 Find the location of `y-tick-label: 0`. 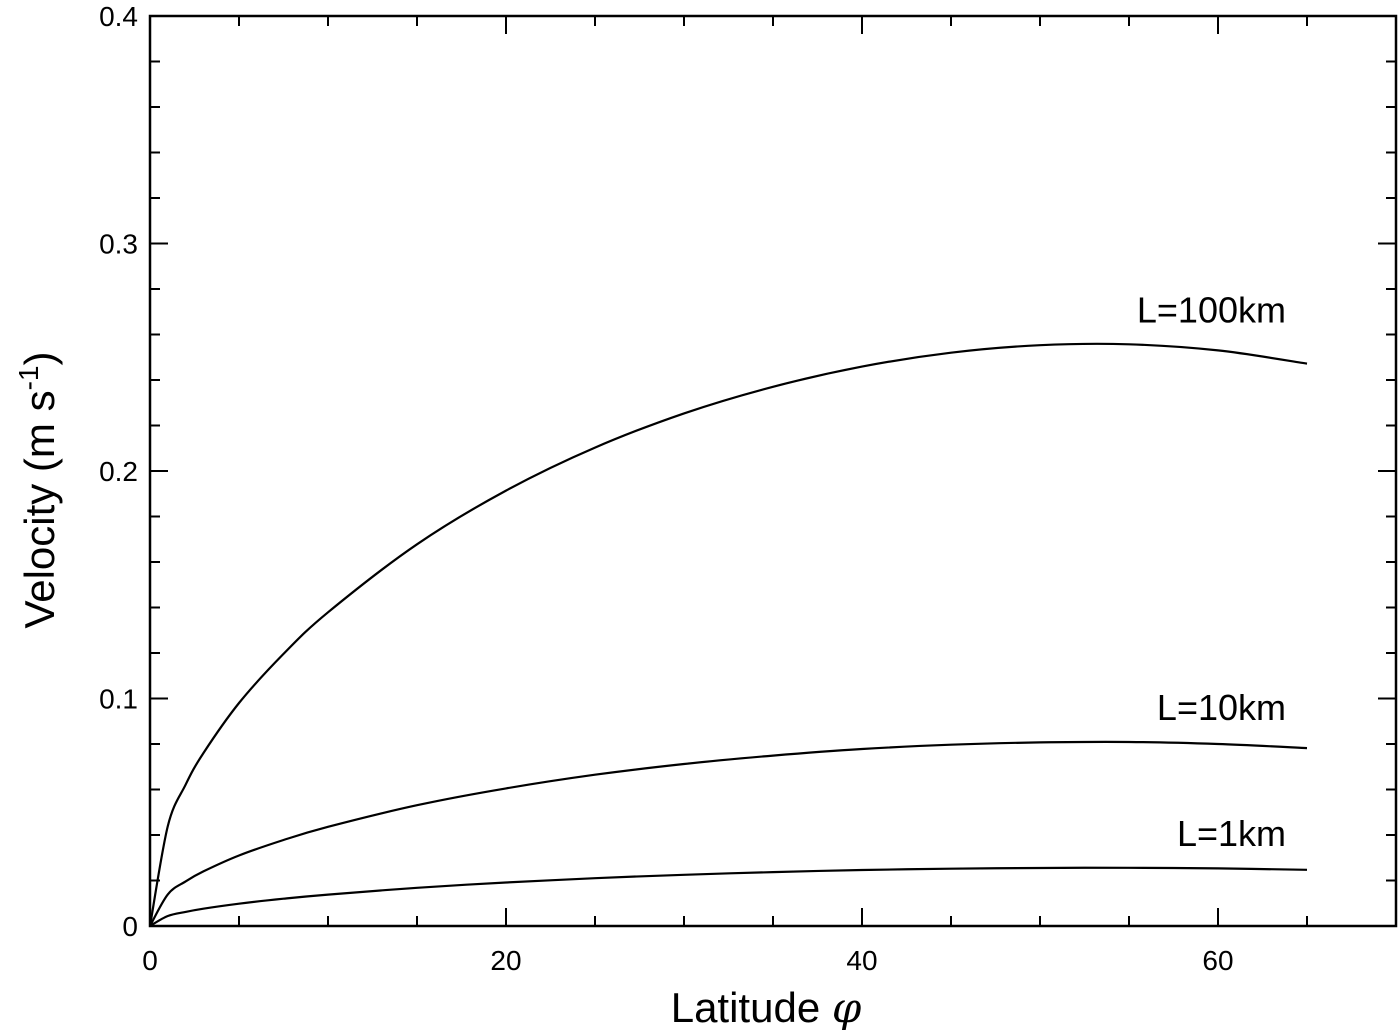

y-tick-label: 0 is located at coordinates (130, 926).